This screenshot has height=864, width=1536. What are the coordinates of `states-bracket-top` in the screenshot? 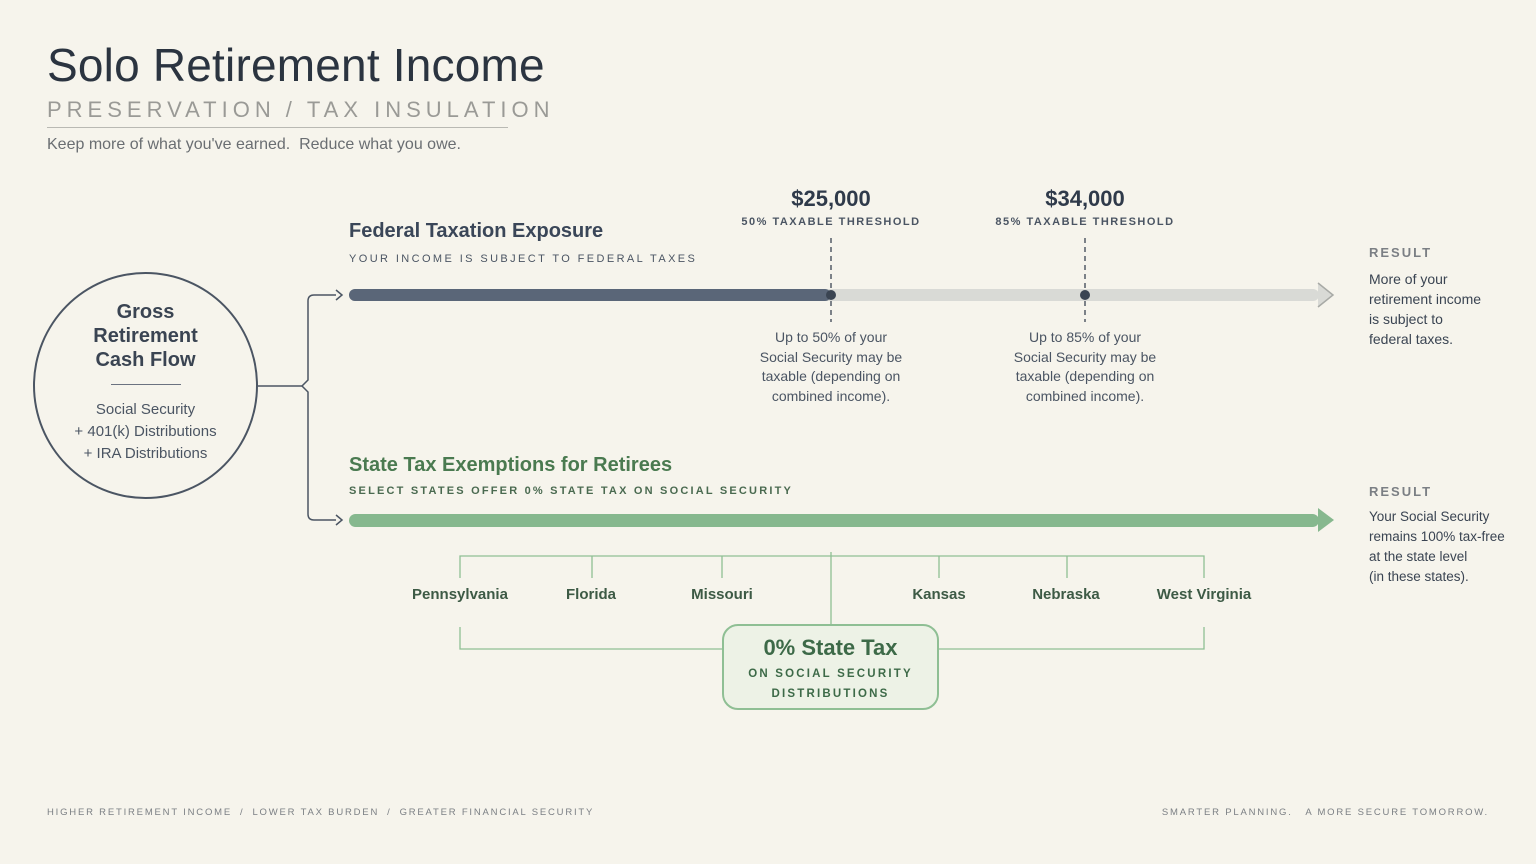 It's located at (832, 566).